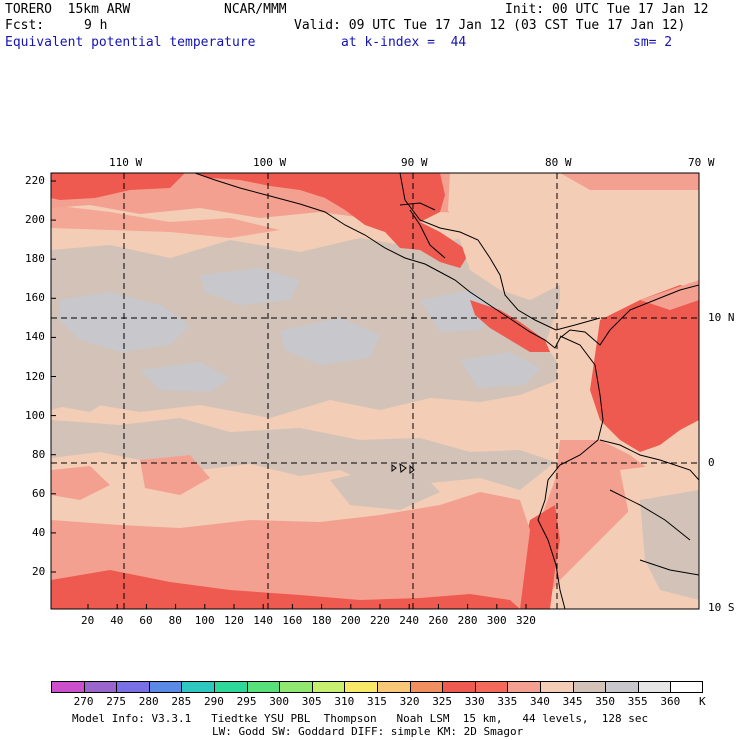  What do you see at coordinates (702, 701) in the screenshot?
I see `colorbar-label: K` at bounding box center [702, 701].